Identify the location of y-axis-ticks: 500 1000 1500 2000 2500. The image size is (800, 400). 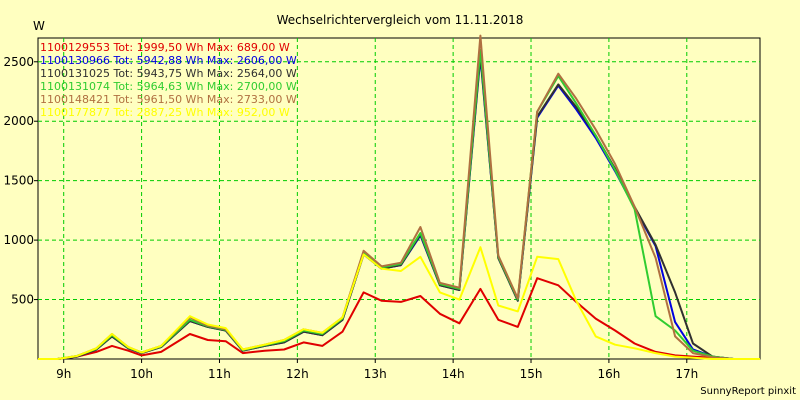
(20, 181).